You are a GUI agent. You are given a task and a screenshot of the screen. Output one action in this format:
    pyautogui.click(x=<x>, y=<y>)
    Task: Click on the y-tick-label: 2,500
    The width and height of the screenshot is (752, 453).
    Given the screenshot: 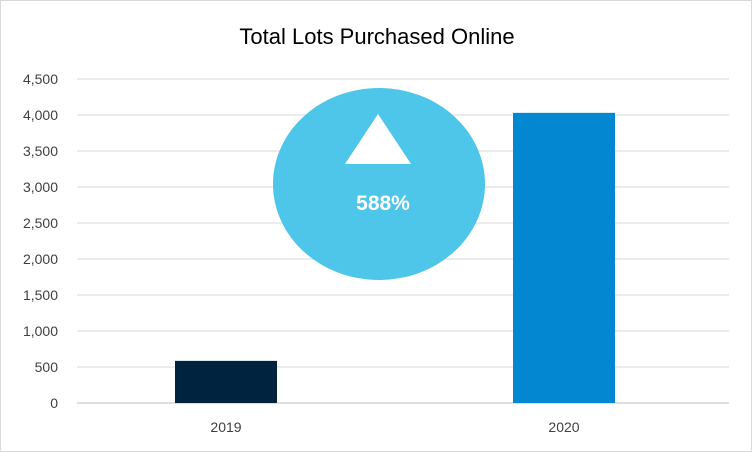 What is the action you would take?
    pyautogui.click(x=40, y=223)
    